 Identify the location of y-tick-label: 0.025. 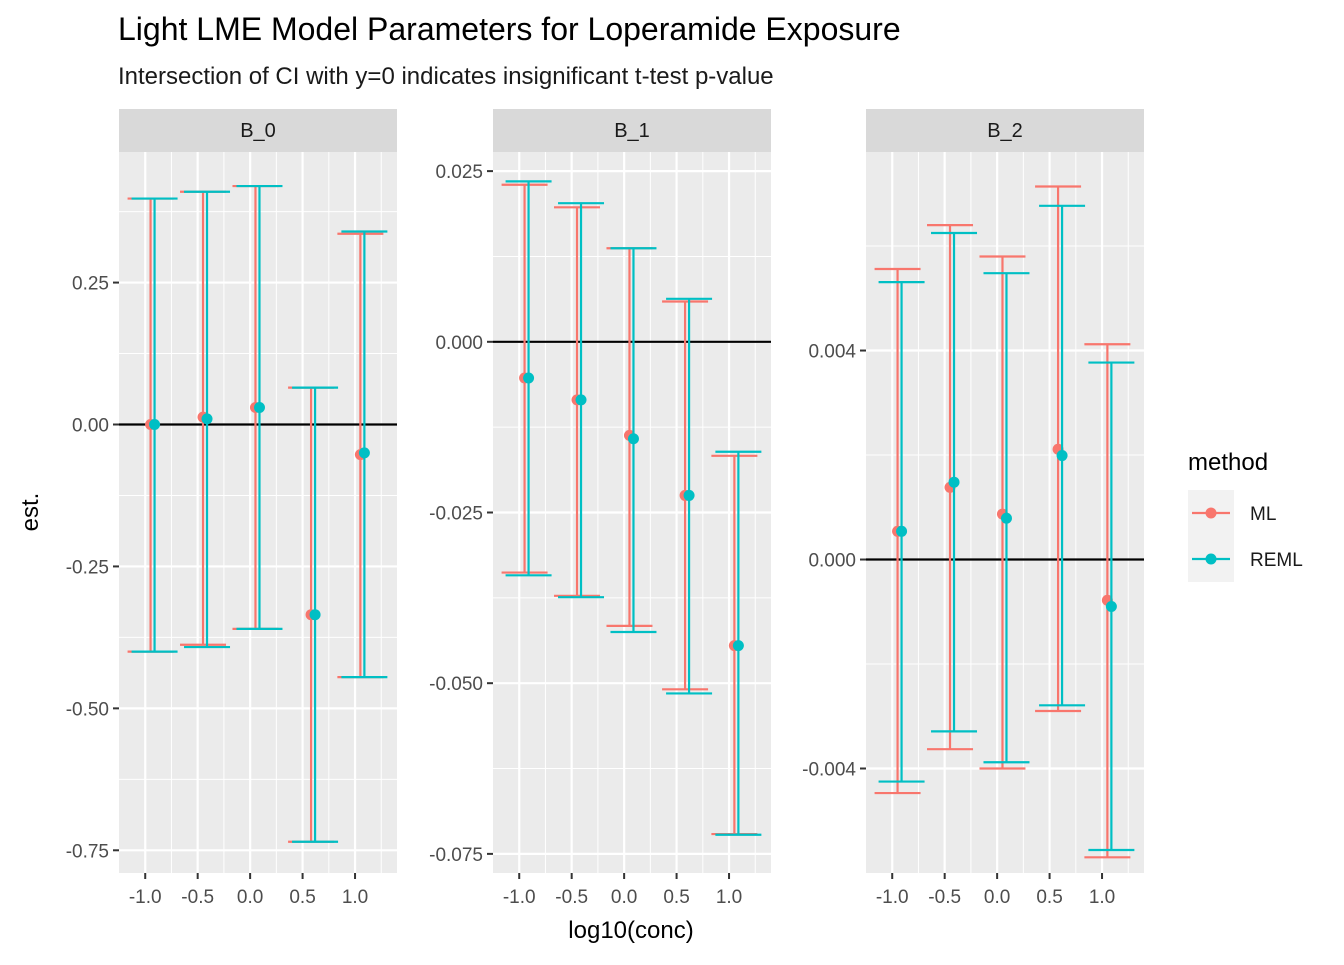
(459, 172).